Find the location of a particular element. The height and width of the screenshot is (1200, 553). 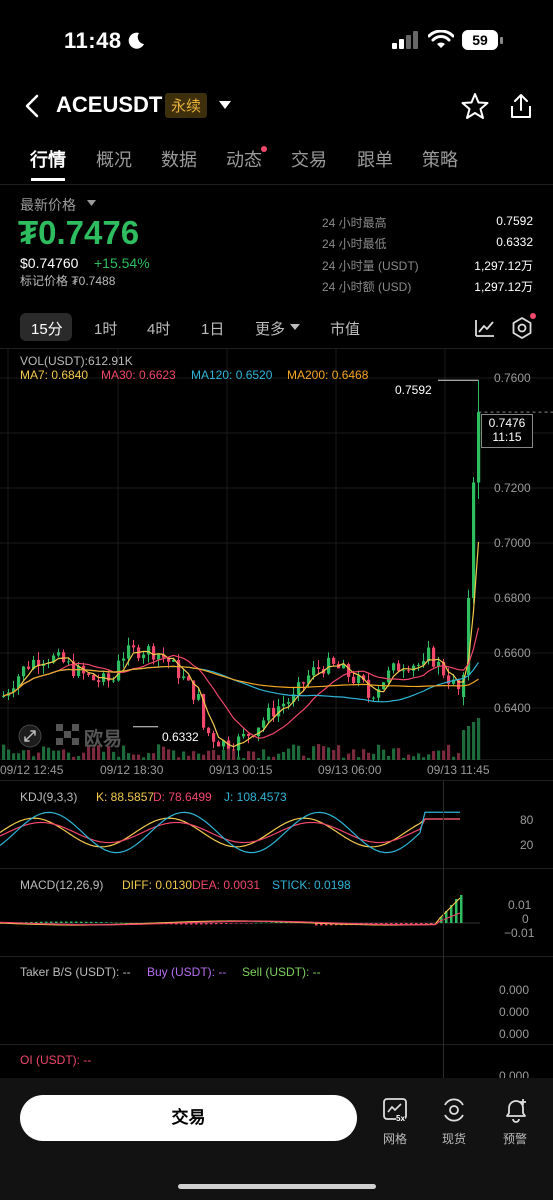

tab-trade: 交易 is located at coordinates (309, 160).